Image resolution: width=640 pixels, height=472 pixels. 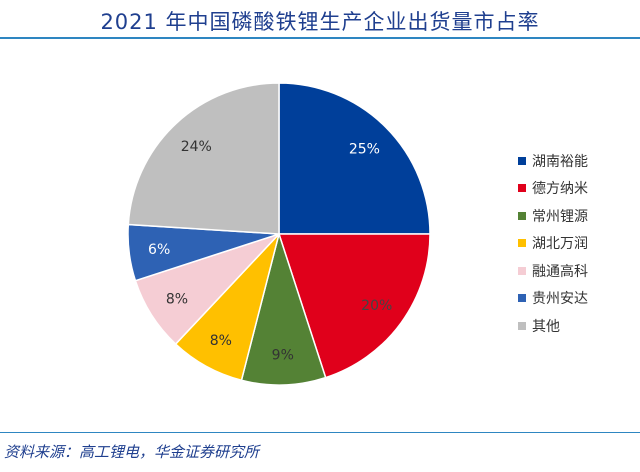 What do you see at coordinates (364, 150) in the screenshot?
I see `data-label: 25%` at bounding box center [364, 150].